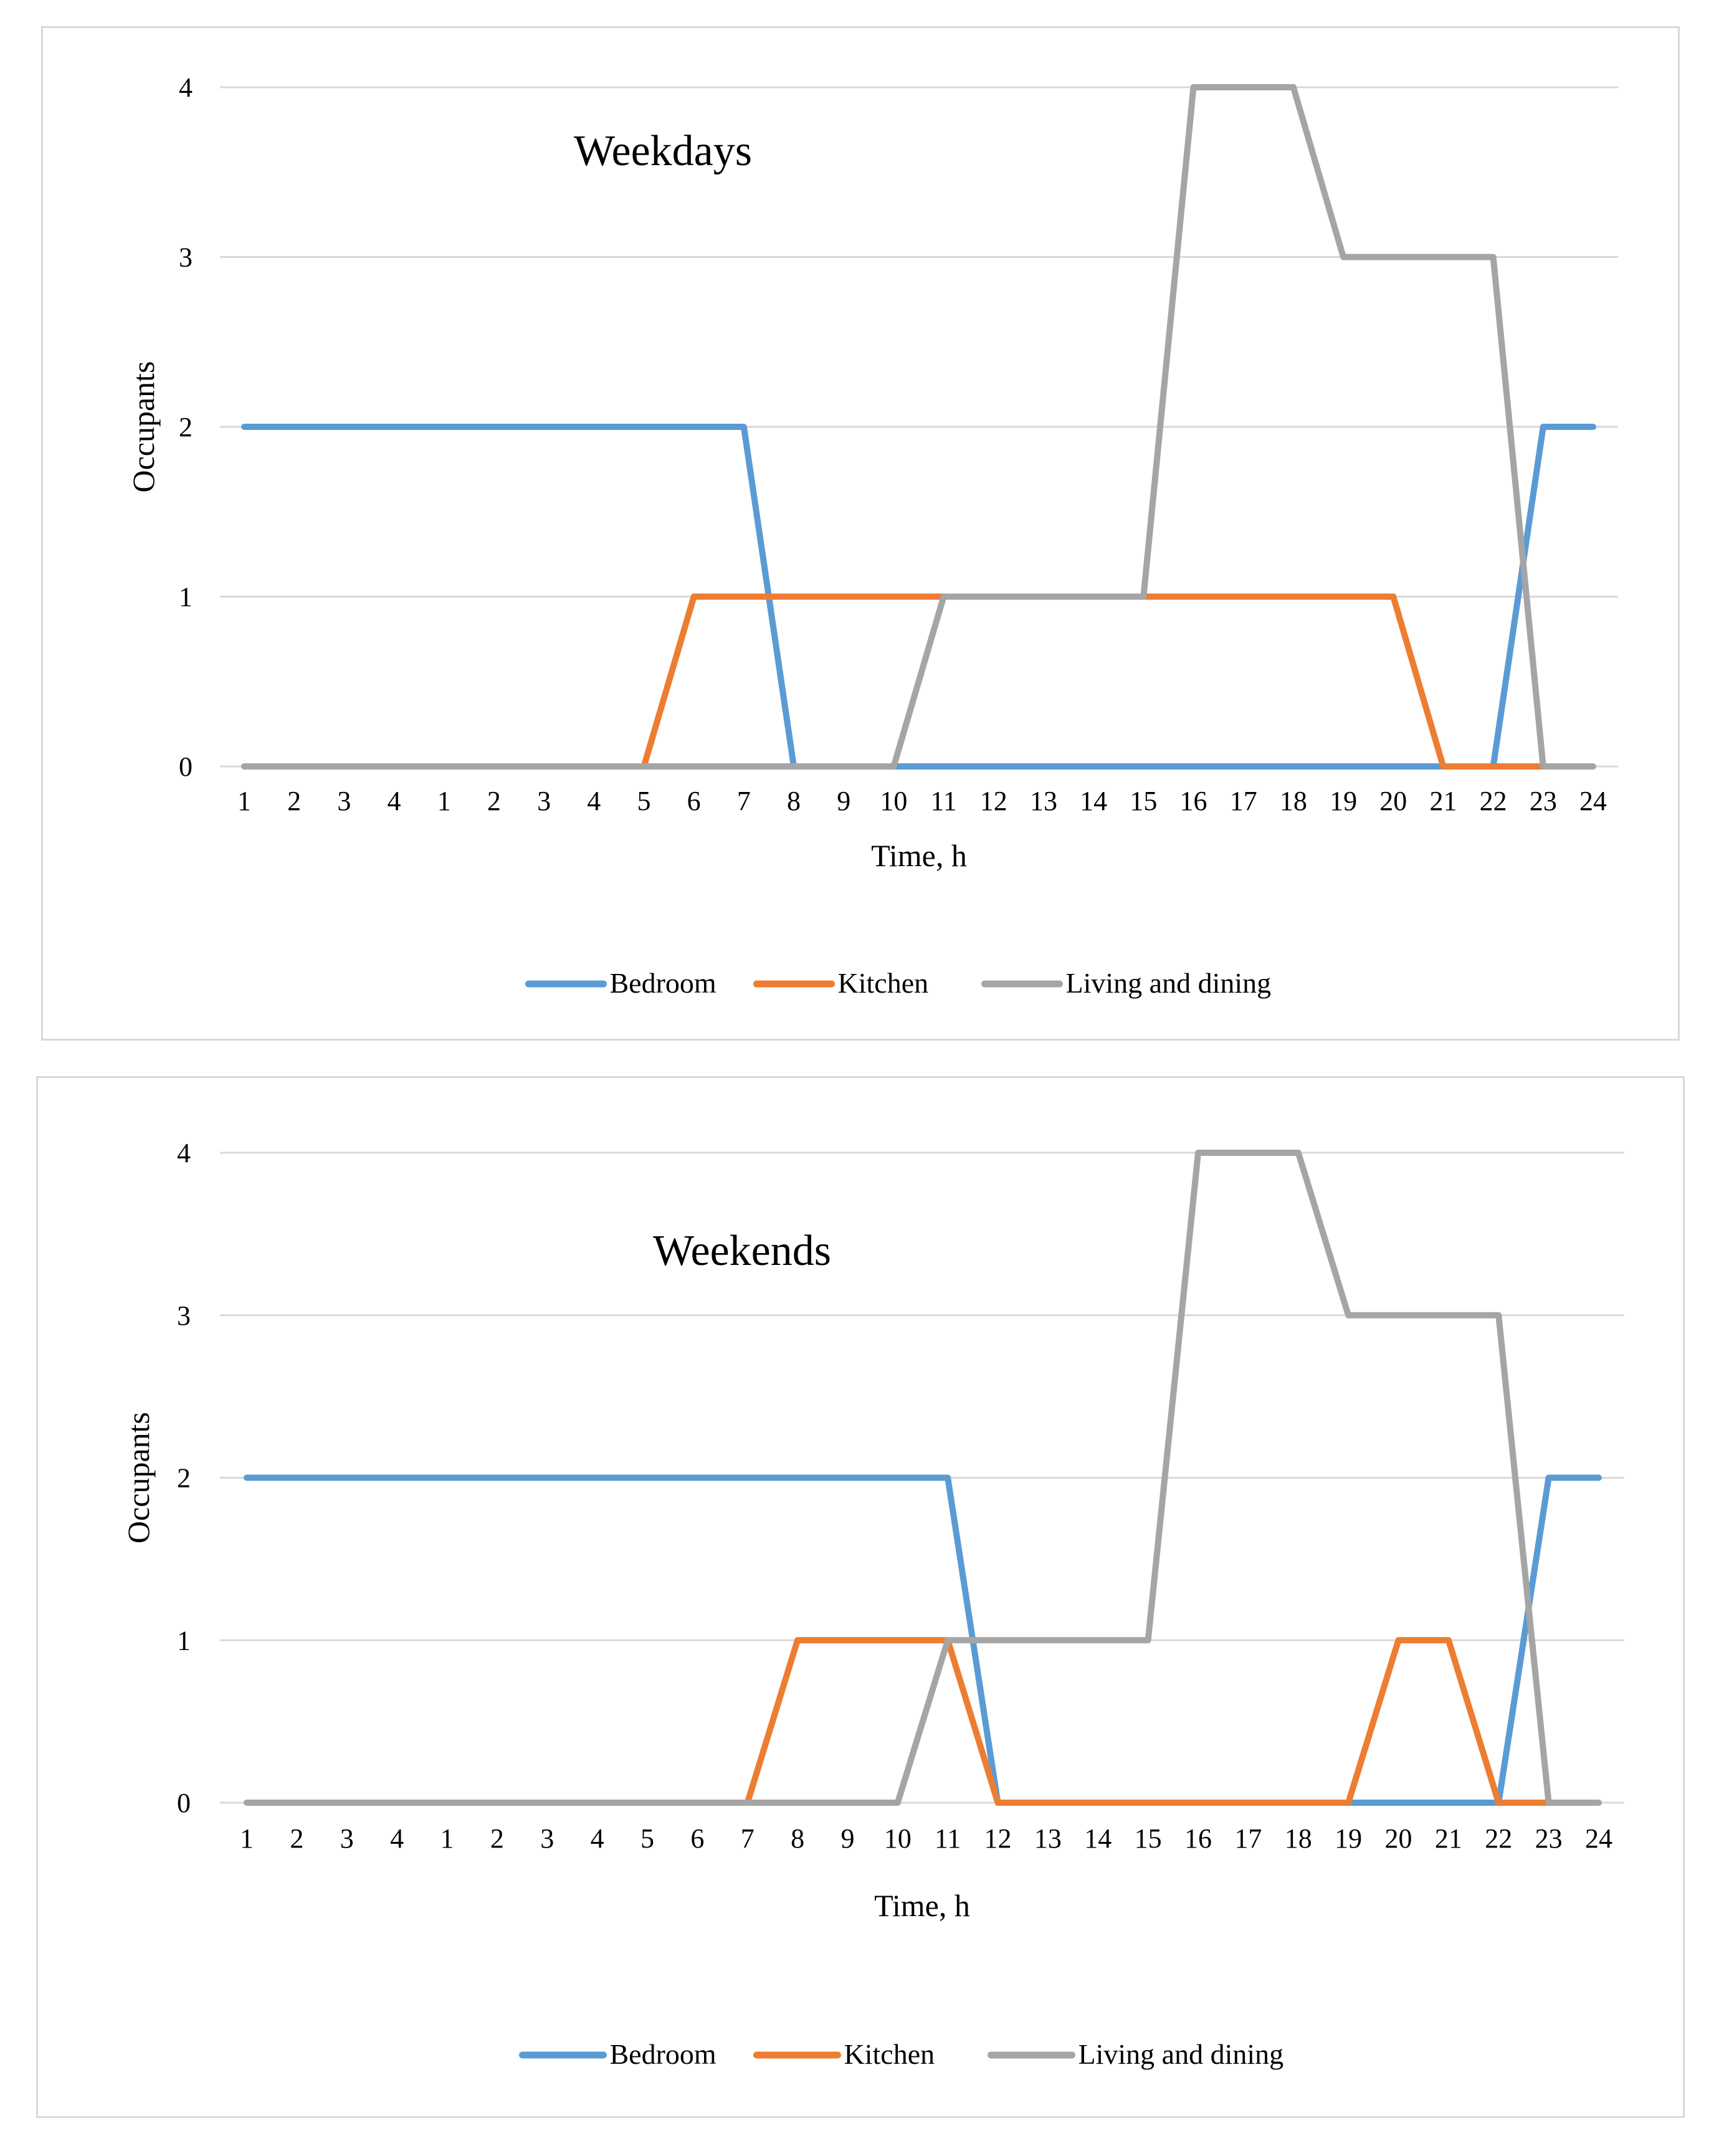  I want to click on weekdays-x-tick-label: 7, so click(744, 801).